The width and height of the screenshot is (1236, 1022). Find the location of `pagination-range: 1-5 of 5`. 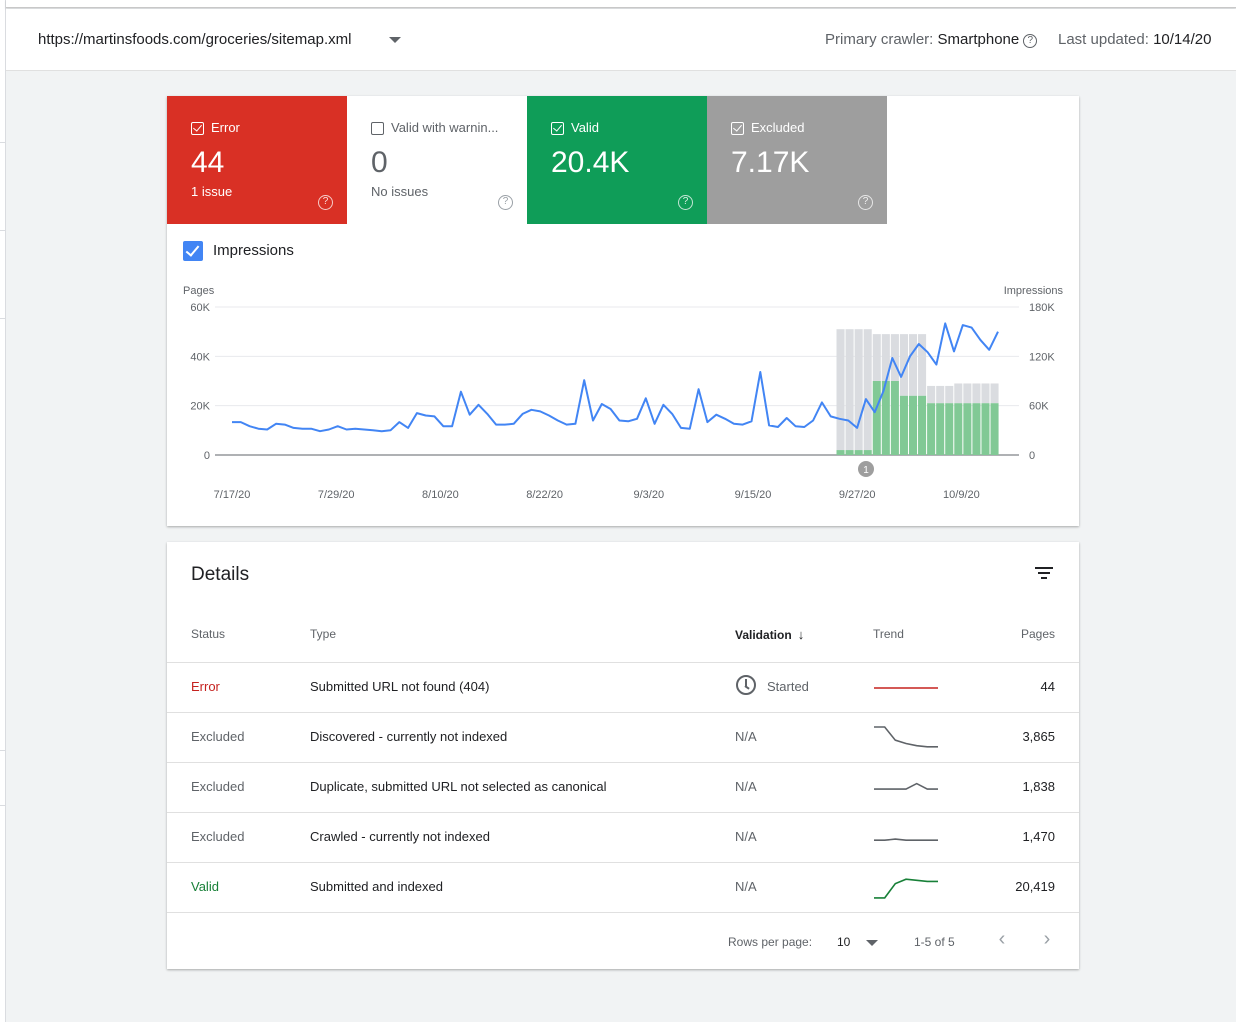

pagination-range: 1-5 of 5 is located at coordinates (934, 942).